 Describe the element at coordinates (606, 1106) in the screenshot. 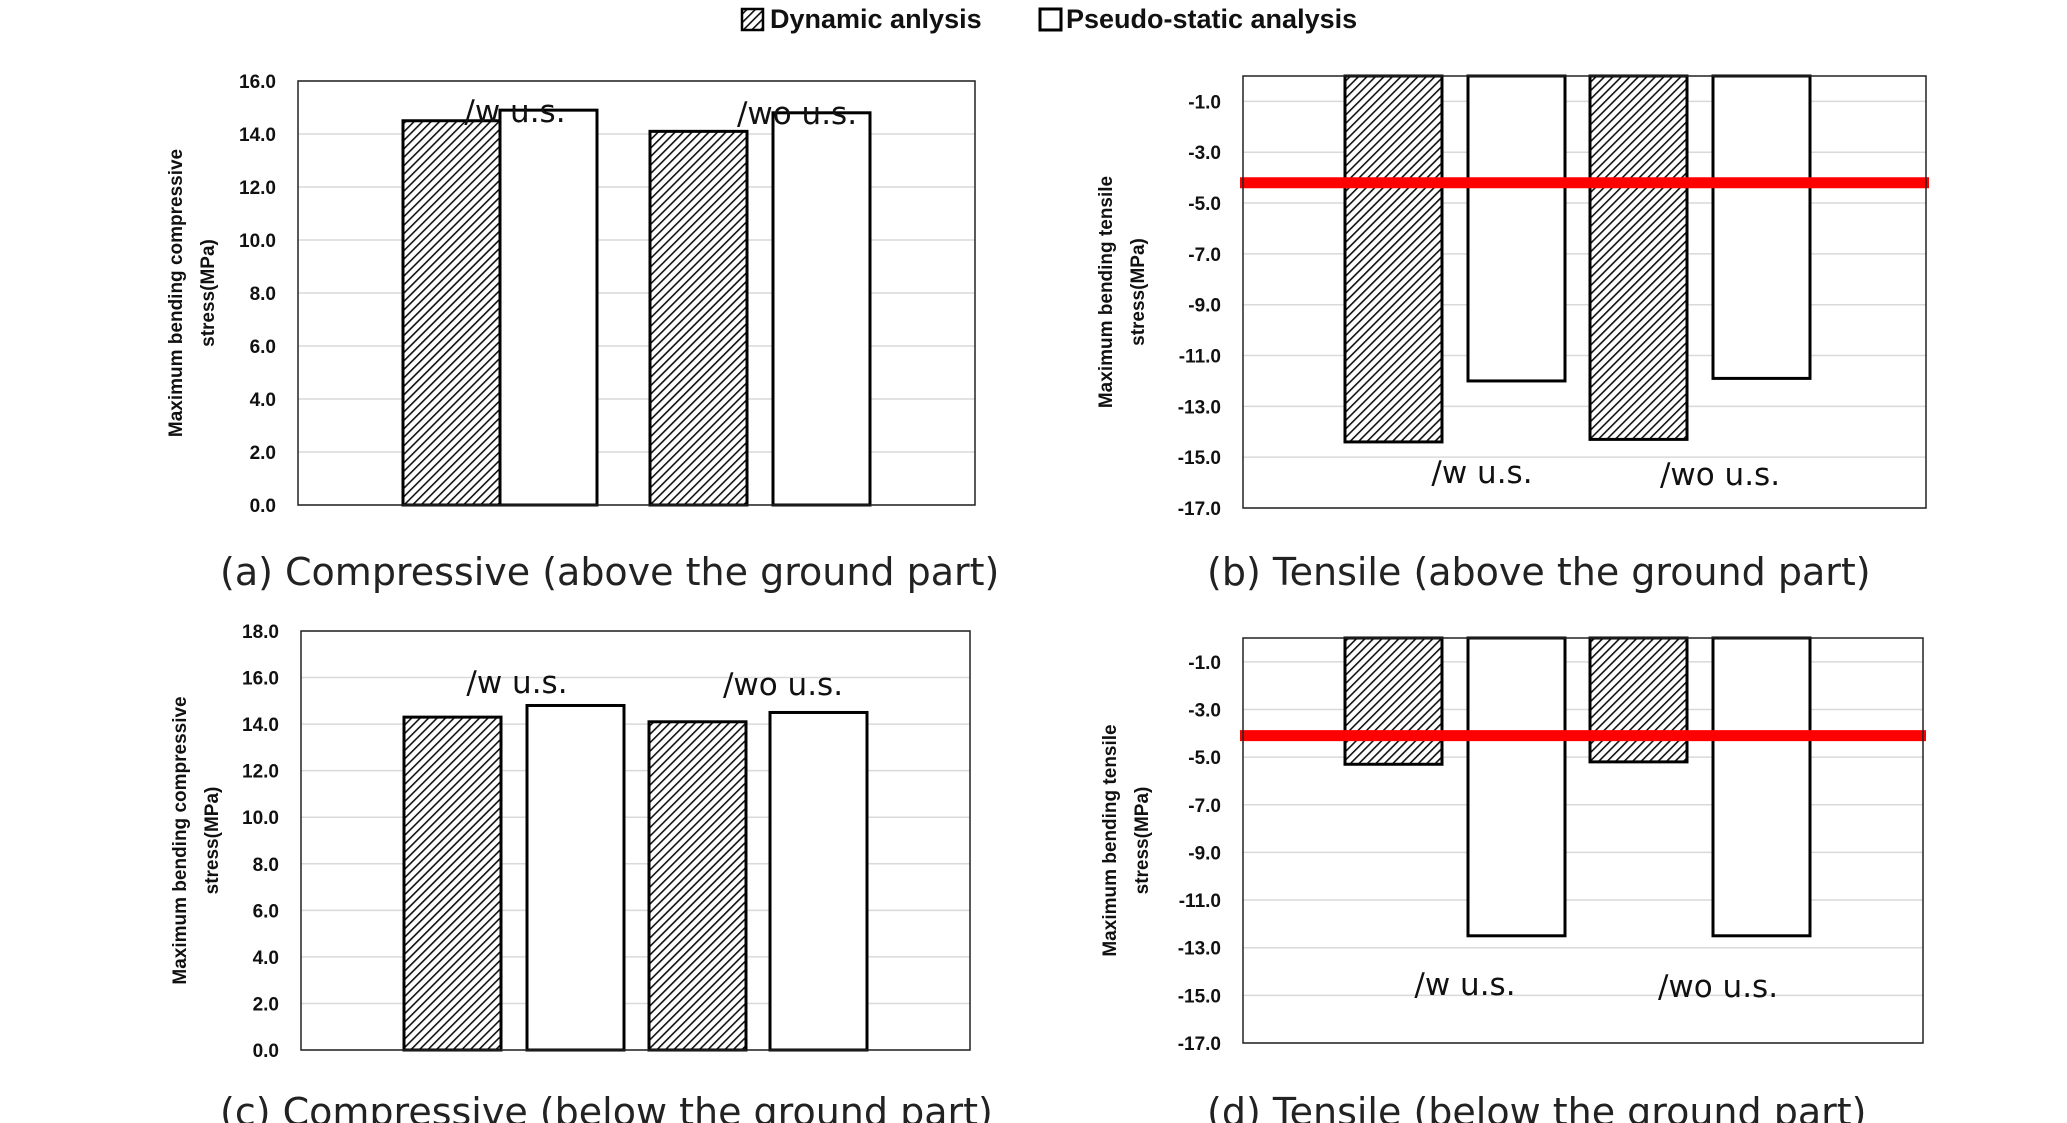

I see `panel-caption: (c) Compressive (below the ground part)` at that location.